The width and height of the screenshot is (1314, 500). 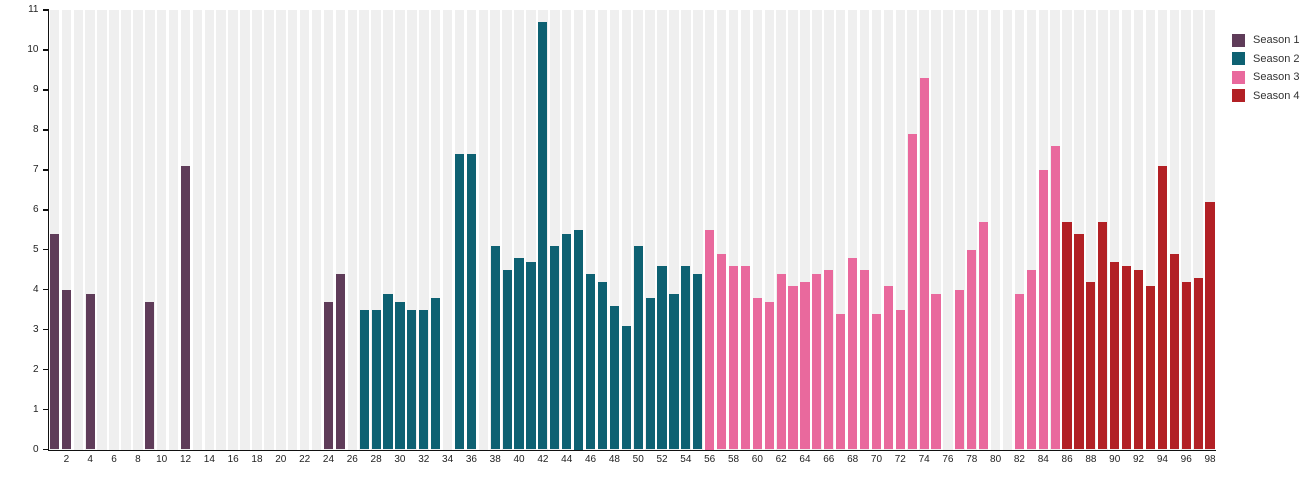 What do you see at coordinates (209, 459) in the screenshot?
I see `x-axis-tick-label: 14` at bounding box center [209, 459].